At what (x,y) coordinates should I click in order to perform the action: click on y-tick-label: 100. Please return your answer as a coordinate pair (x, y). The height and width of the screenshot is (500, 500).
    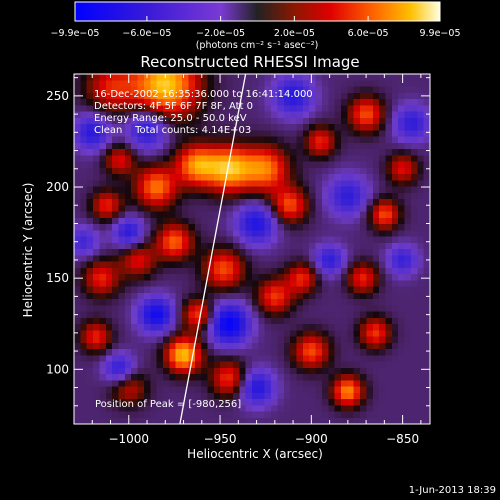
    Looking at the image, I should click on (57, 369).